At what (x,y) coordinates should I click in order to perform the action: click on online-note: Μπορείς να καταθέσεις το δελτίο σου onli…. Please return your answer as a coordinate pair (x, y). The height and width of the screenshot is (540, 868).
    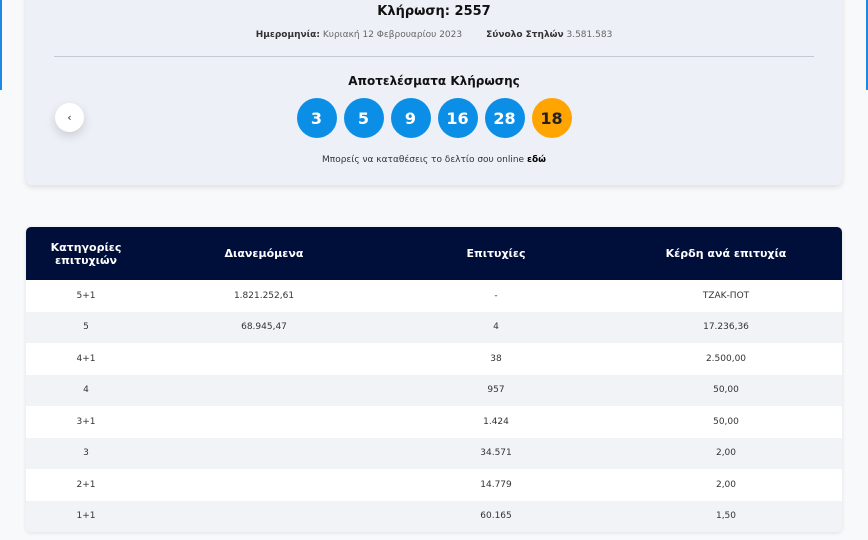
    Looking at the image, I should click on (434, 160).